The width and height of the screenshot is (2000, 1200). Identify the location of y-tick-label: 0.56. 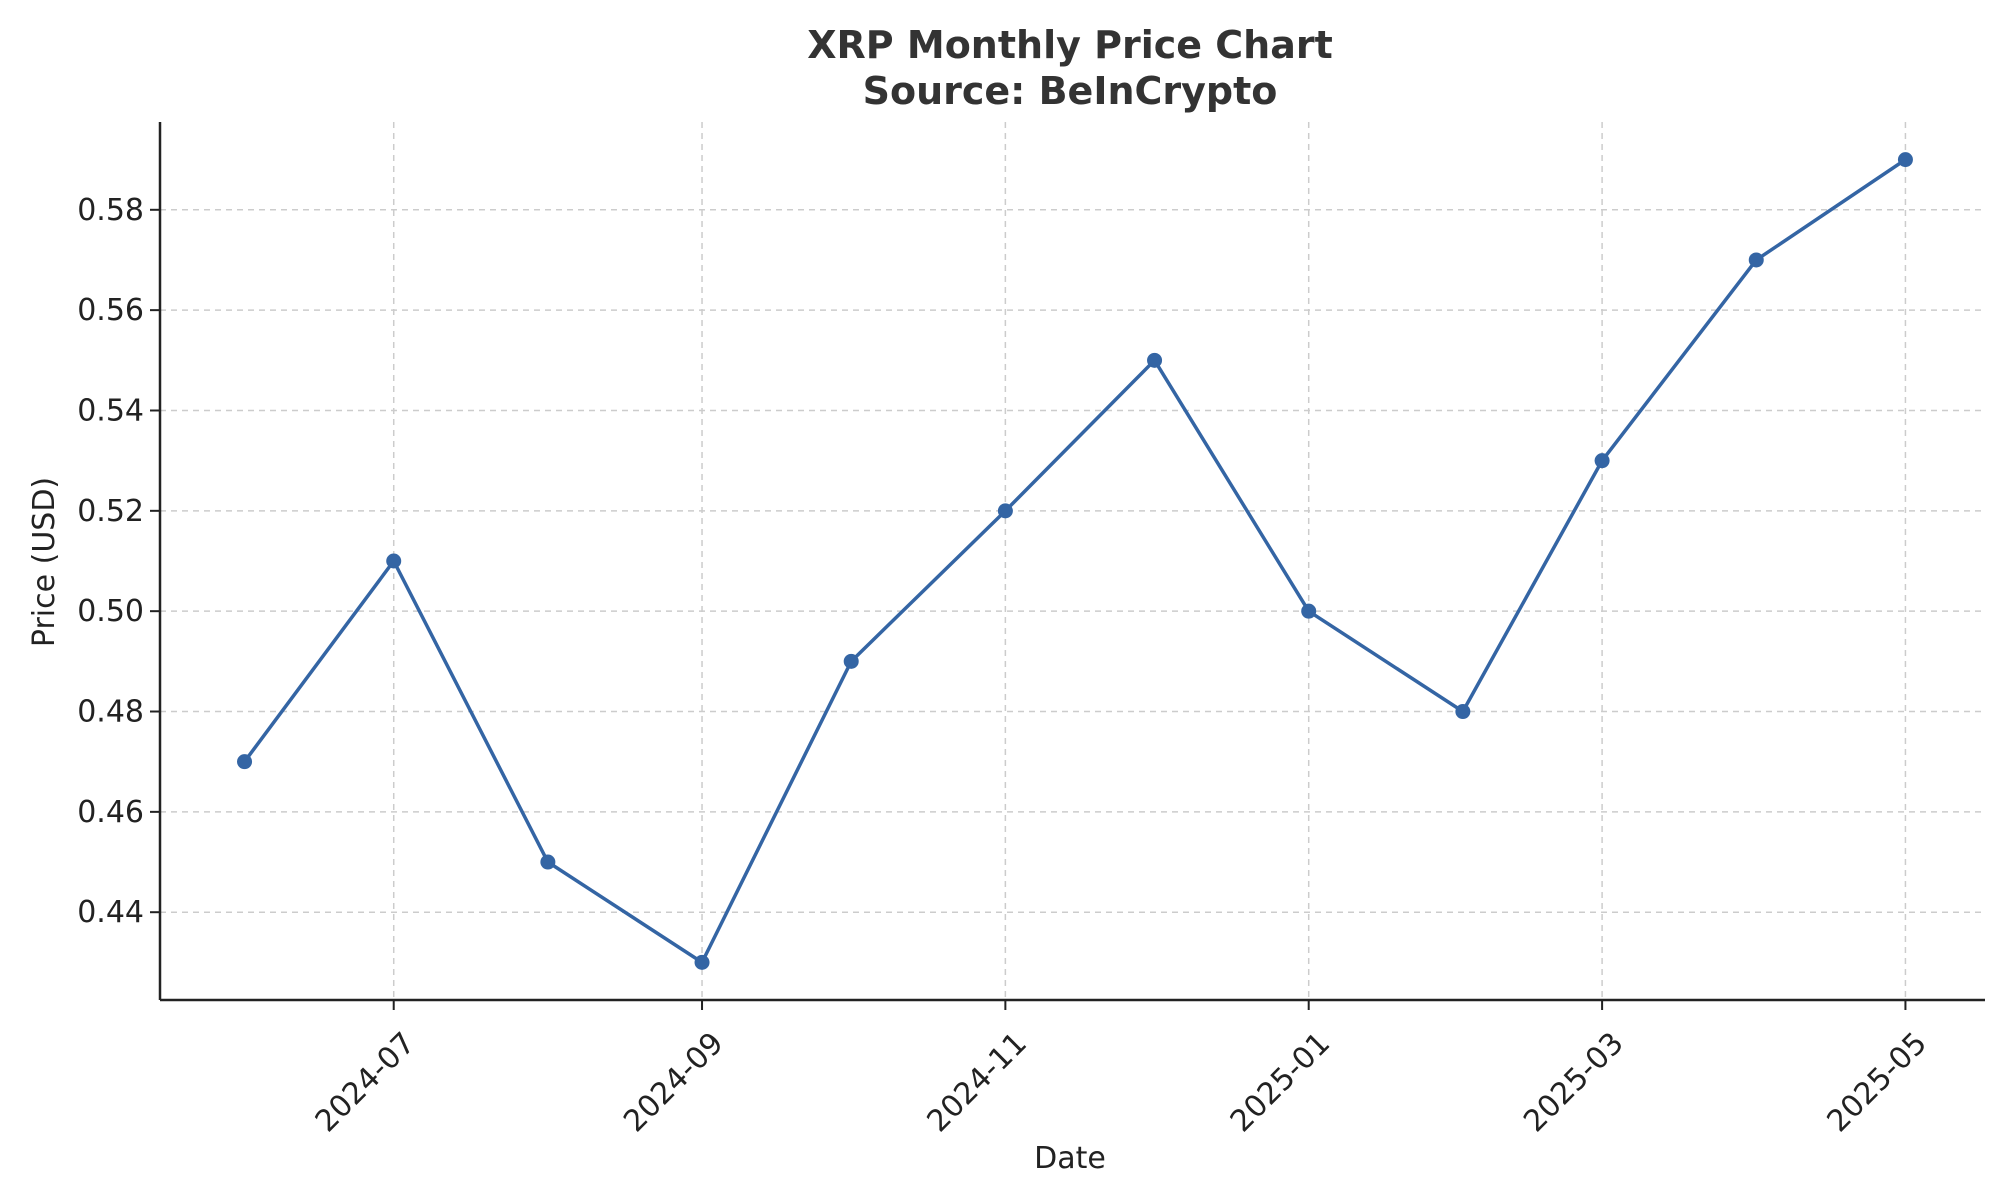
(110, 310).